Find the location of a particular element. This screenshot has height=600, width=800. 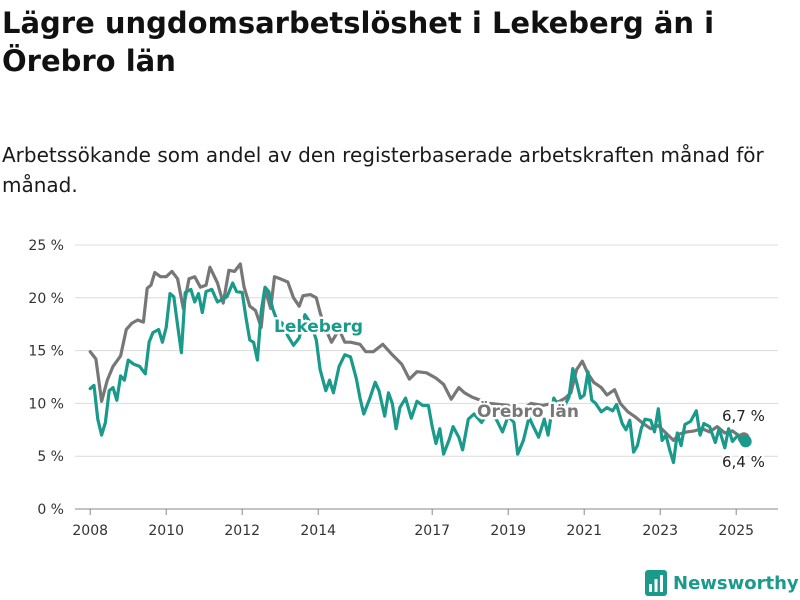

series-inline-label: Lekeberg is located at coordinates (318, 327).